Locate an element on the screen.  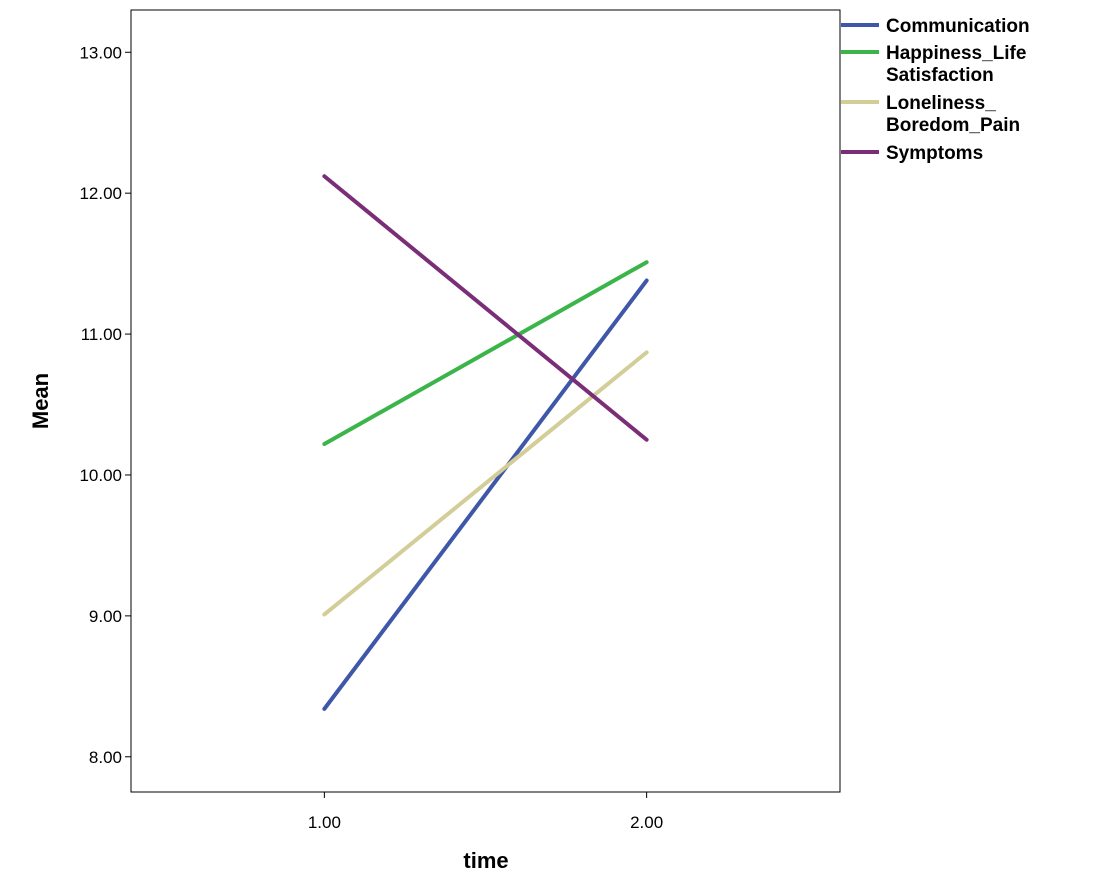
x-axis: 1.00 2.00 is located at coordinates (485, 812).